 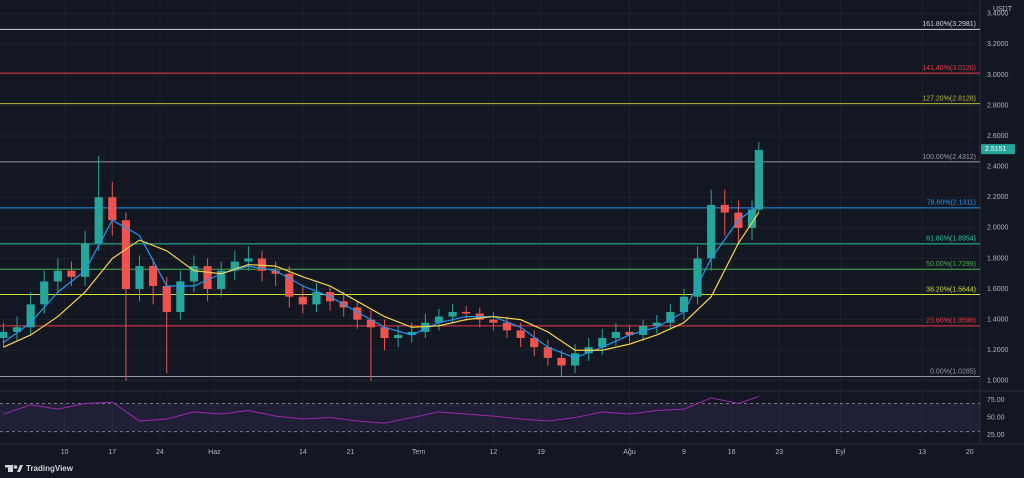 I want to click on y-tick-label: 1.8000, so click(x=998, y=258).